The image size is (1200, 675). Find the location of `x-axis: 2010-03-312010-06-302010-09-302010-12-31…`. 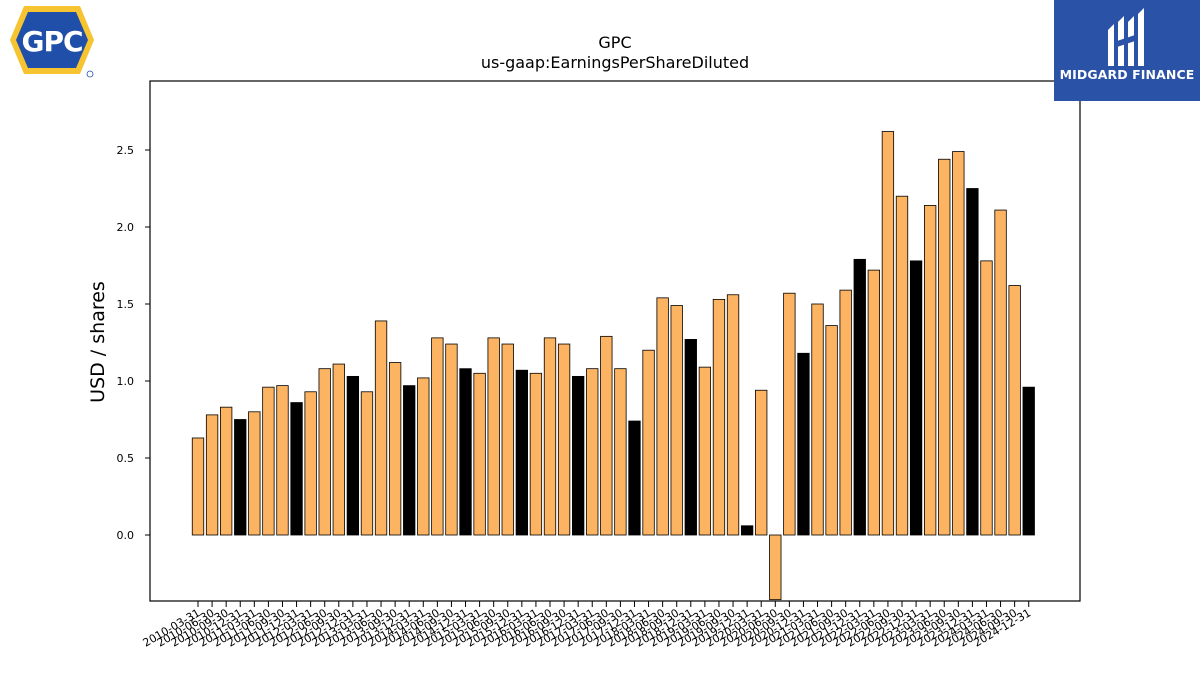

x-axis: 2010-03-312010-06-302010-09-302010-12-31… is located at coordinates (587, 625).